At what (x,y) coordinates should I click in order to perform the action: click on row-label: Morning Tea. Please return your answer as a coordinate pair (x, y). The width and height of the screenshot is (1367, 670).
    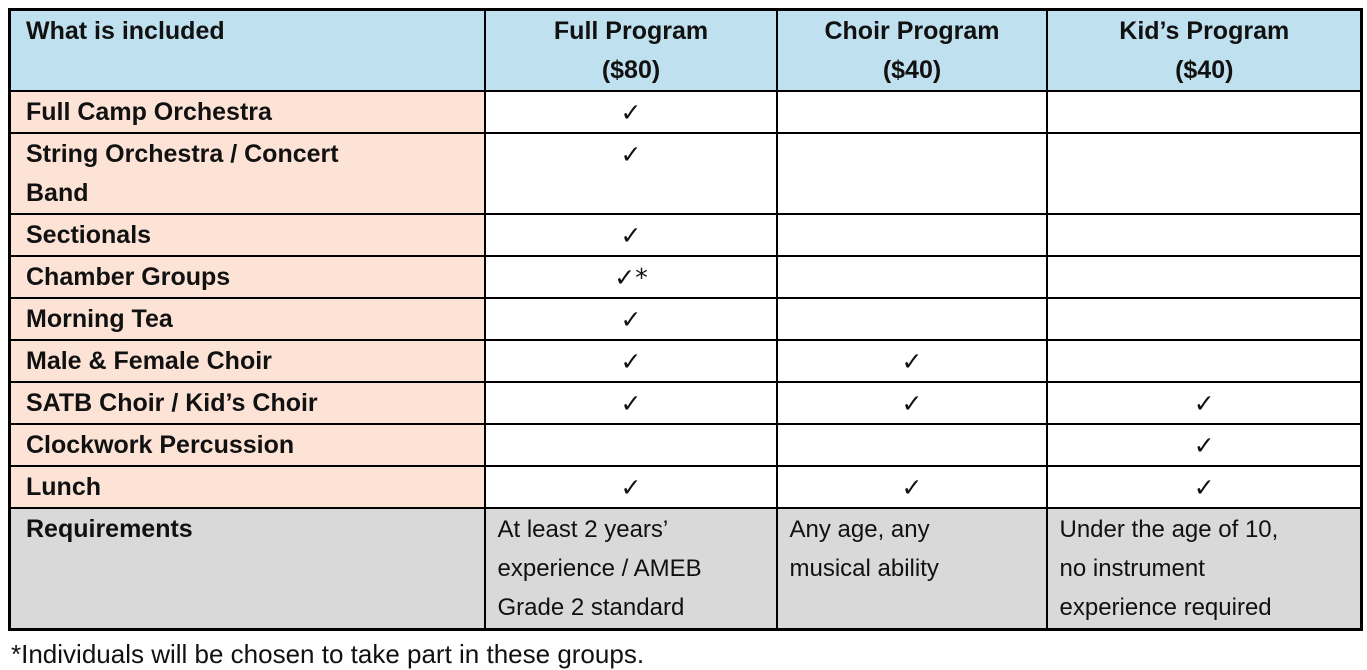
    Looking at the image, I should click on (247, 319).